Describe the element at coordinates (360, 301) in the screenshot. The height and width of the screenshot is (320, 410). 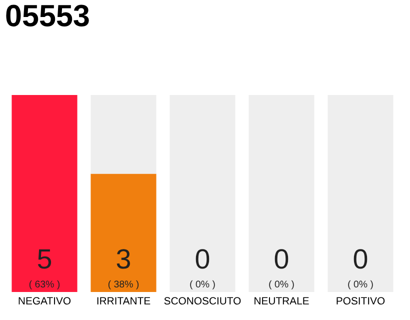
I see `x-tick-label: POSITIVO` at that location.